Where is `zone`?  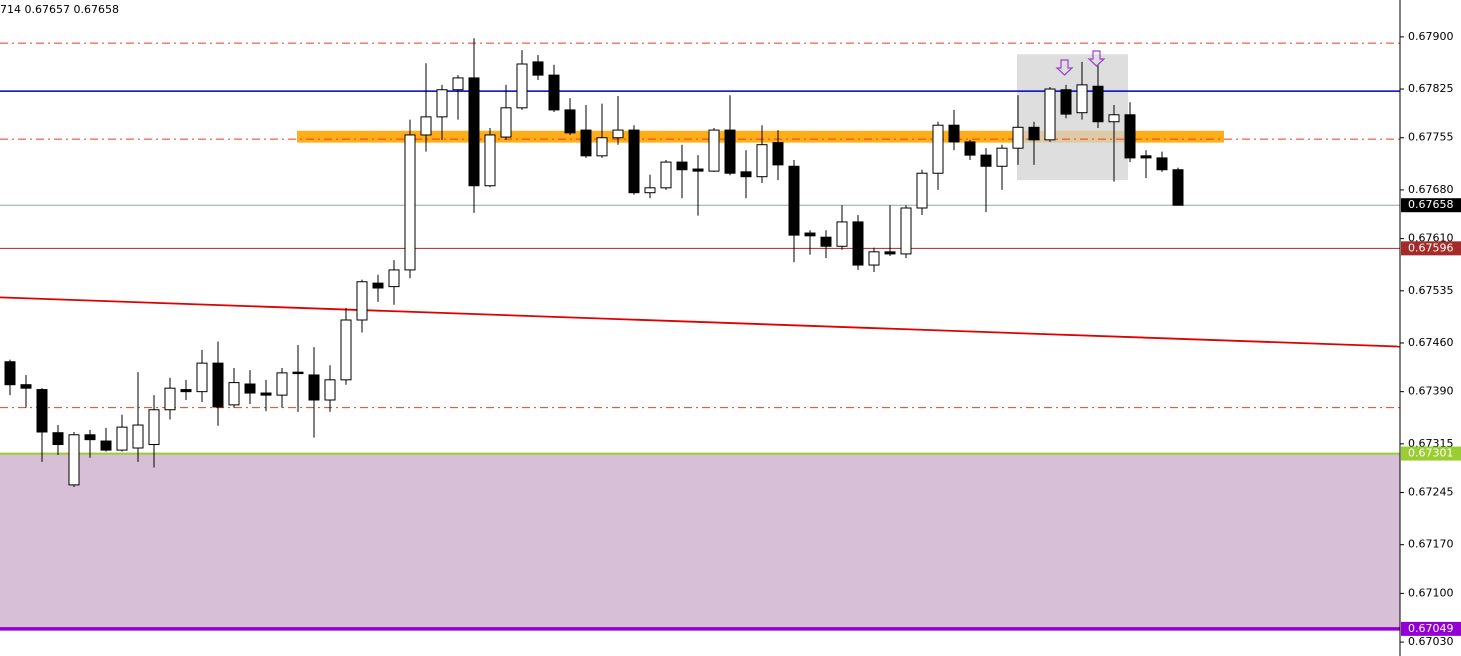
zone is located at coordinates (760, 136).